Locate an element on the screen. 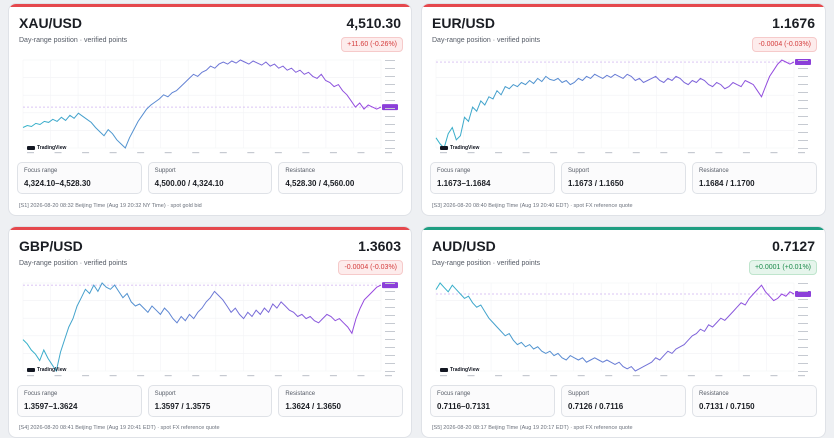 This screenshot has height=438, width=834. pair-title: AUD/USD is located at coordinates (464, 246).